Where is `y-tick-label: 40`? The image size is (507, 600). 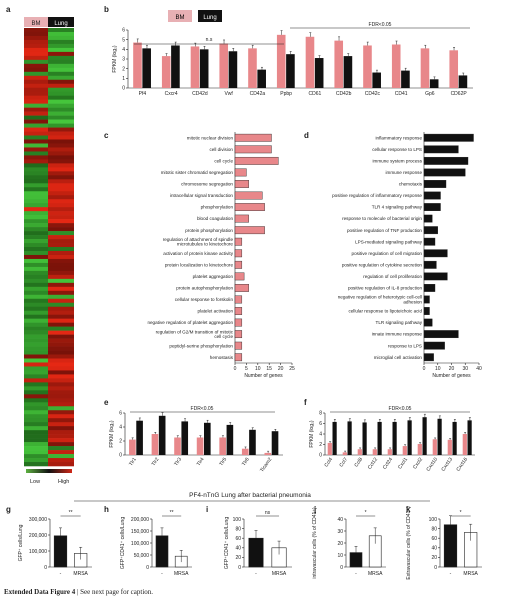
y-tick-label: 40 is located at coordinates (340, 520).